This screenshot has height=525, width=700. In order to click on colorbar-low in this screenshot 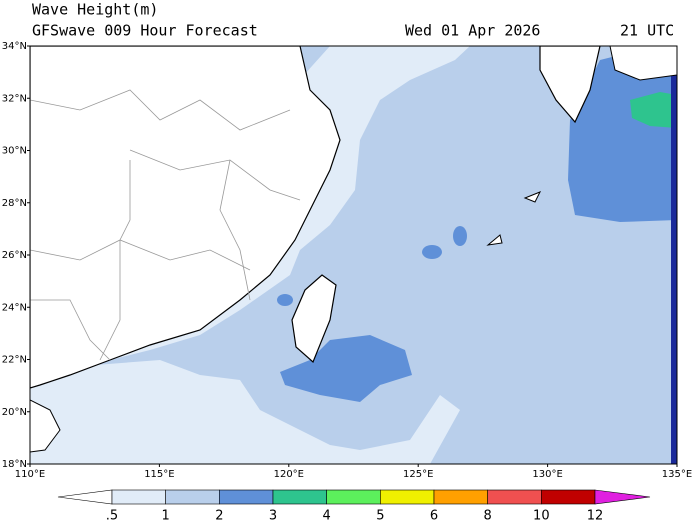, I will do `click(85, 497)`.